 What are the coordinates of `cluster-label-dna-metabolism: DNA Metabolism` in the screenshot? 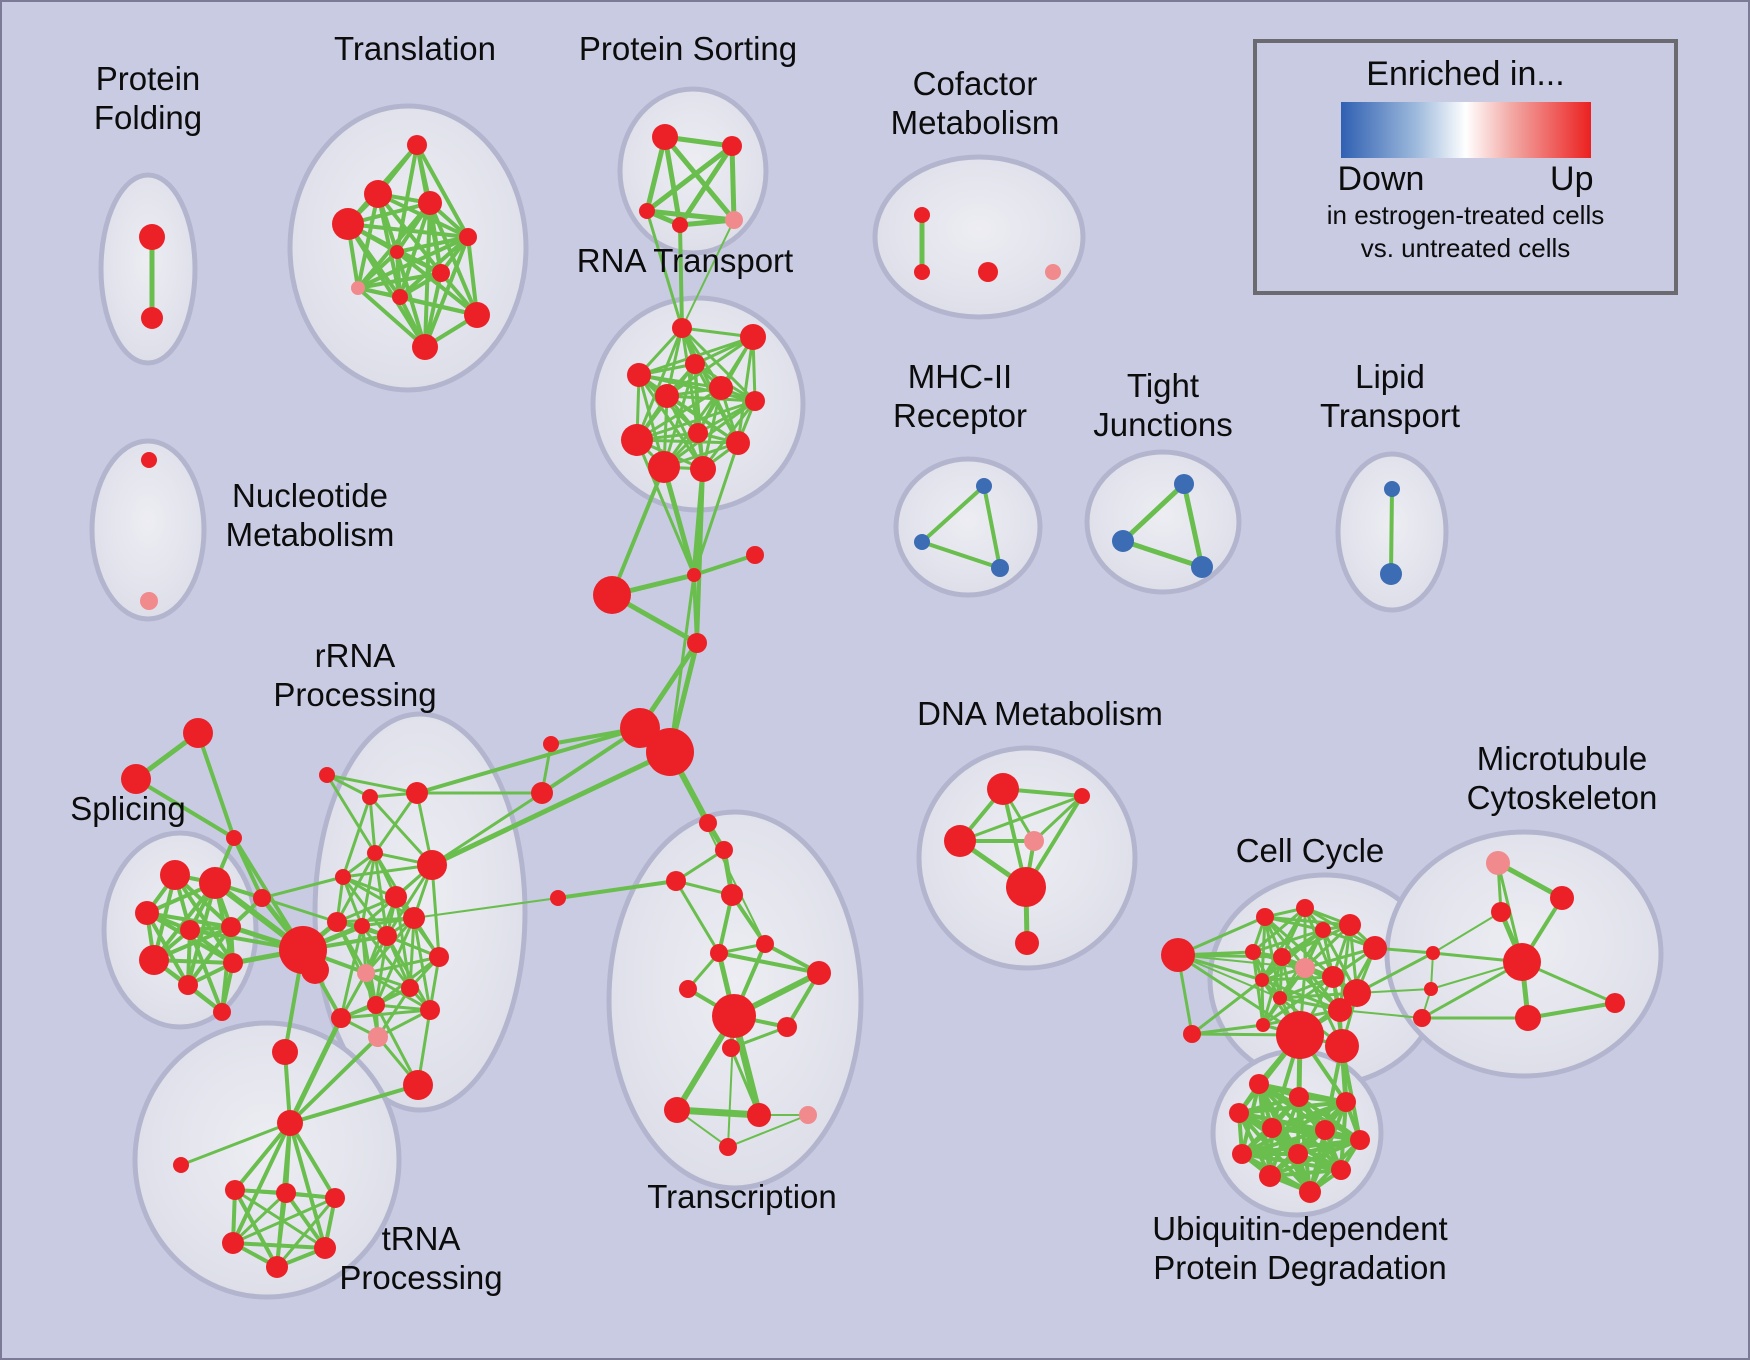 It's located at (1040, 713).